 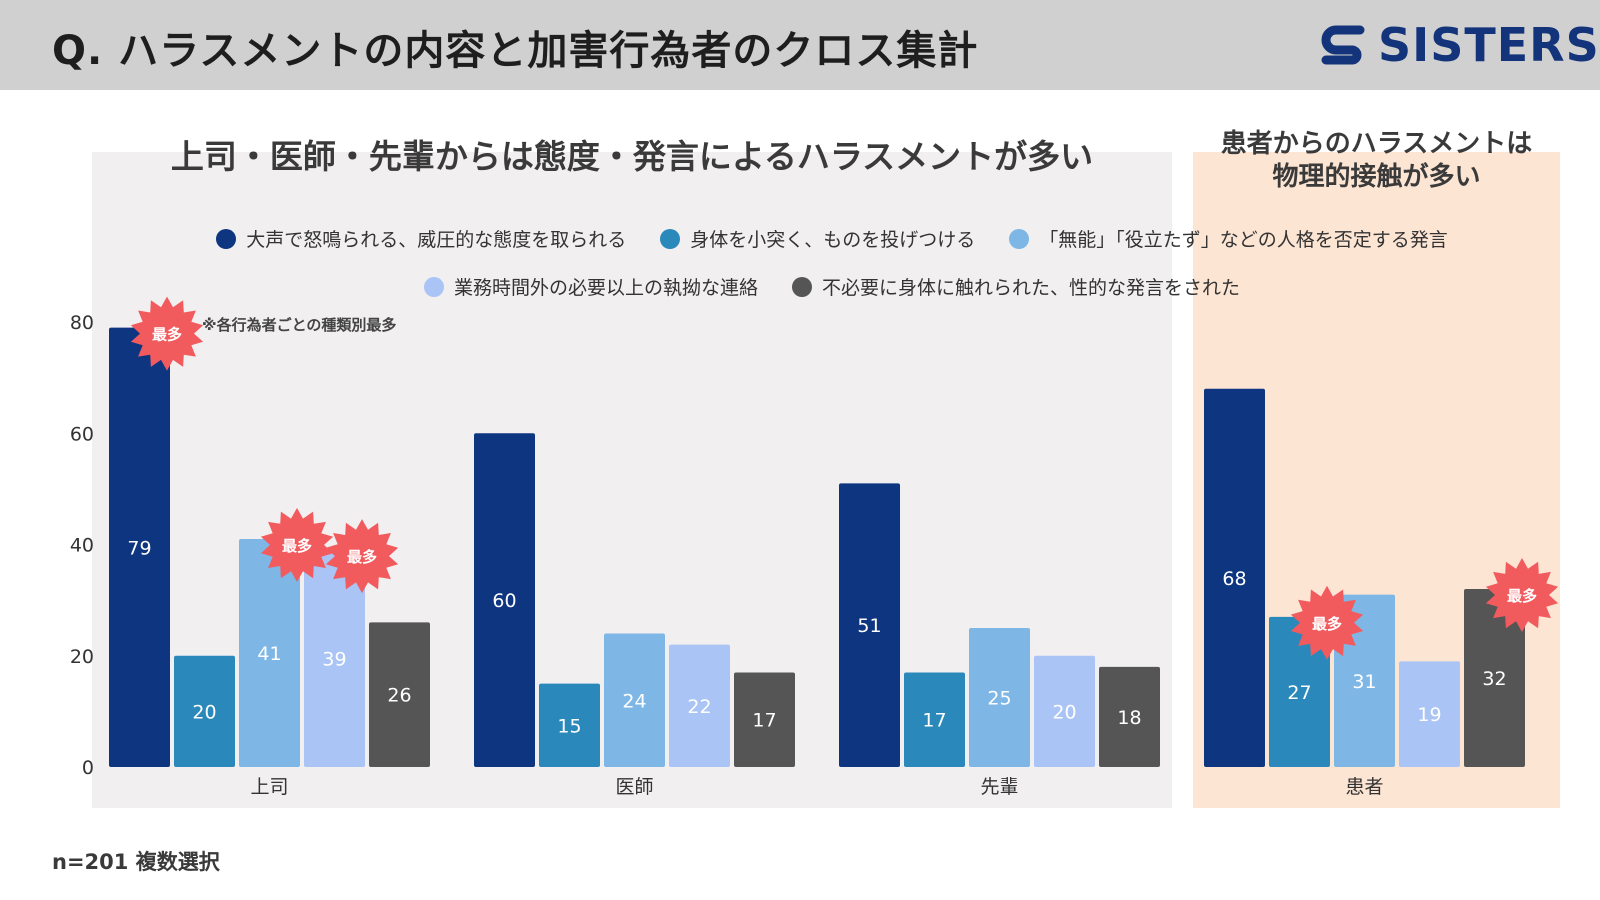 I want to click on legend-label-4: 業務時間外の必要以上の執拗な連絡, so click(x=605, y=288).